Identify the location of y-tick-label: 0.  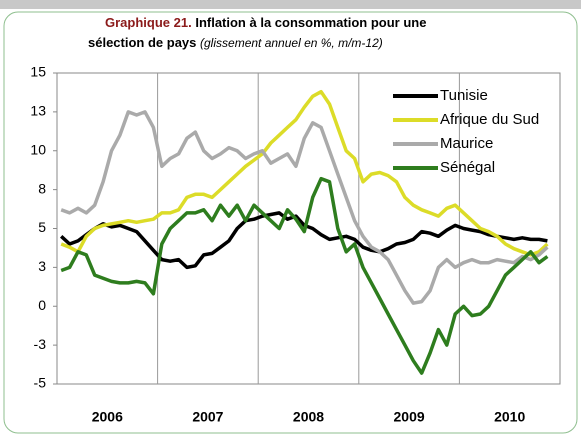
(42, 305).